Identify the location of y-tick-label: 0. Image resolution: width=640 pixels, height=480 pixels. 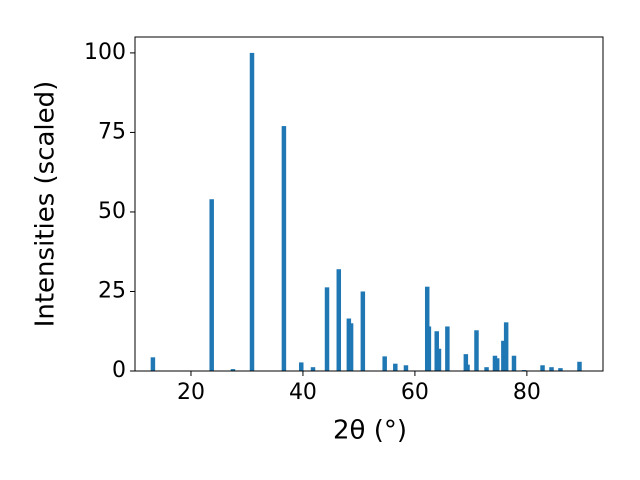
(119, 370).